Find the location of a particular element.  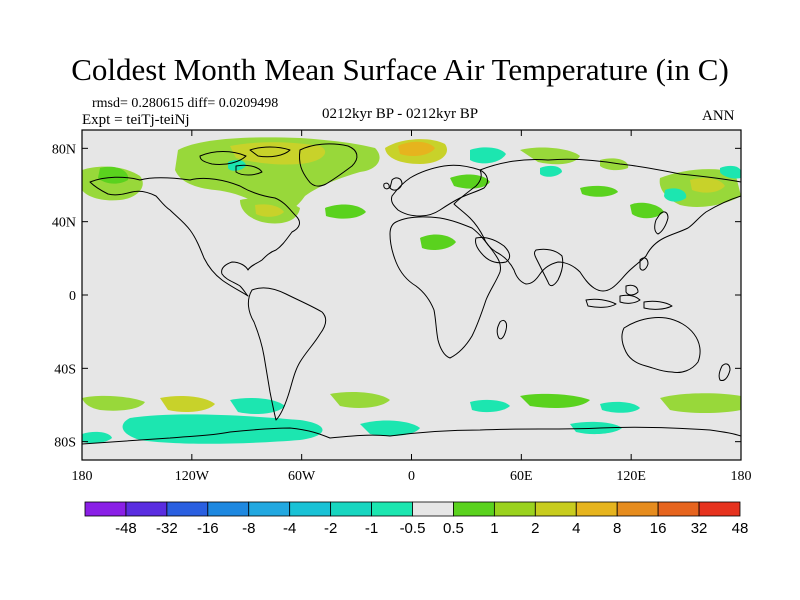

colorbar-label: -16 is located at coordinates (208, 528).